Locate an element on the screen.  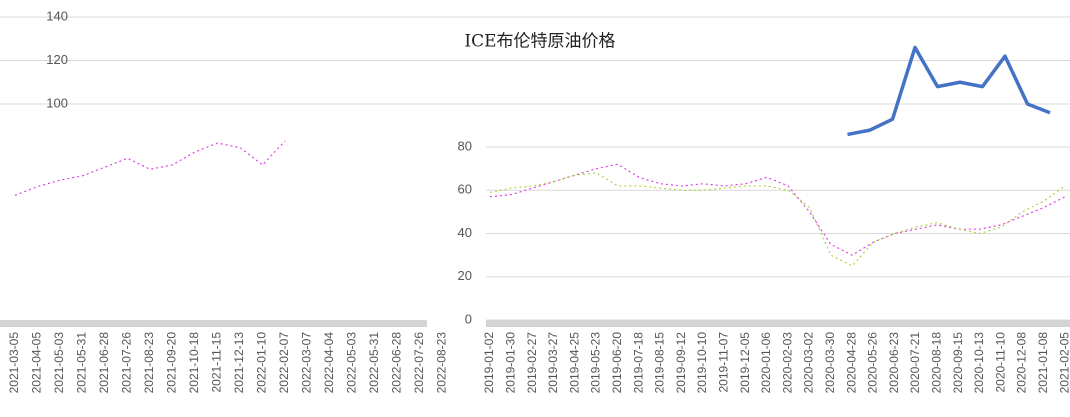
x-tick-label: 2021-03-05 is located at coordinates (14, 363).